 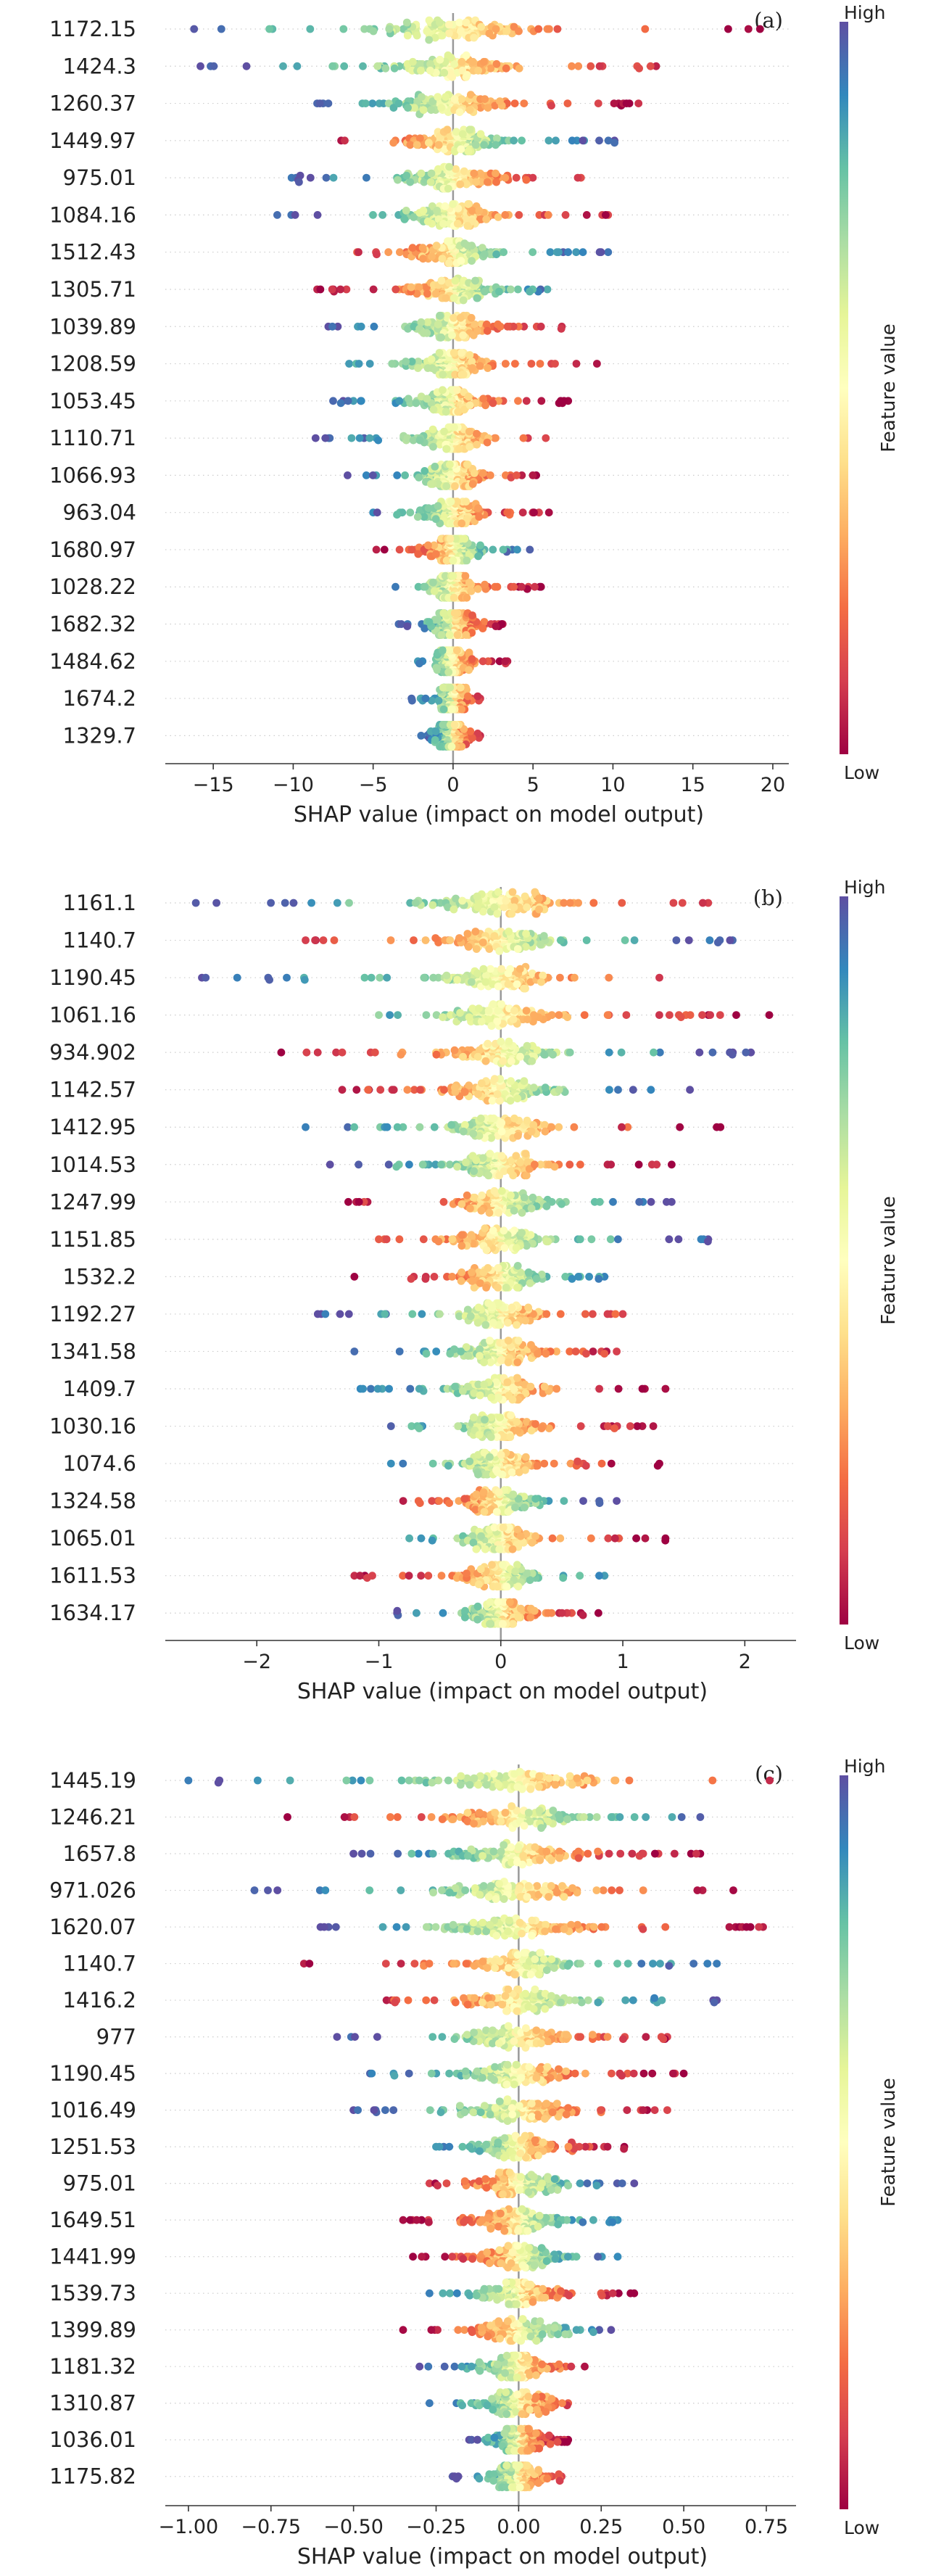 What do you see at coordinates (889, 388) in the screenshot?
I see `colorbar-title: Feature value` at bounding box center [889, 388].